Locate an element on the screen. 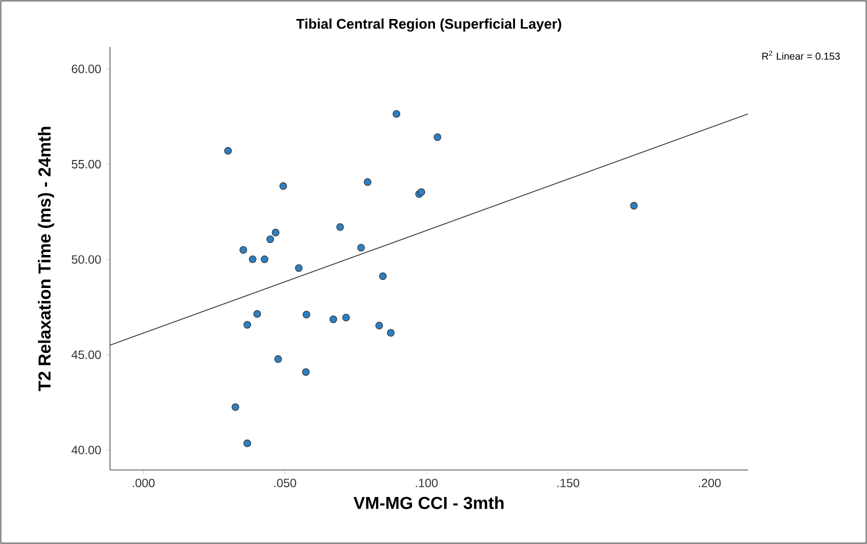 Image resolution: width=867 pixels, height=544 pixels. y-axis-title: T2 Relaxation Time (ms) - 24mth is located at coordinates (46, 259).